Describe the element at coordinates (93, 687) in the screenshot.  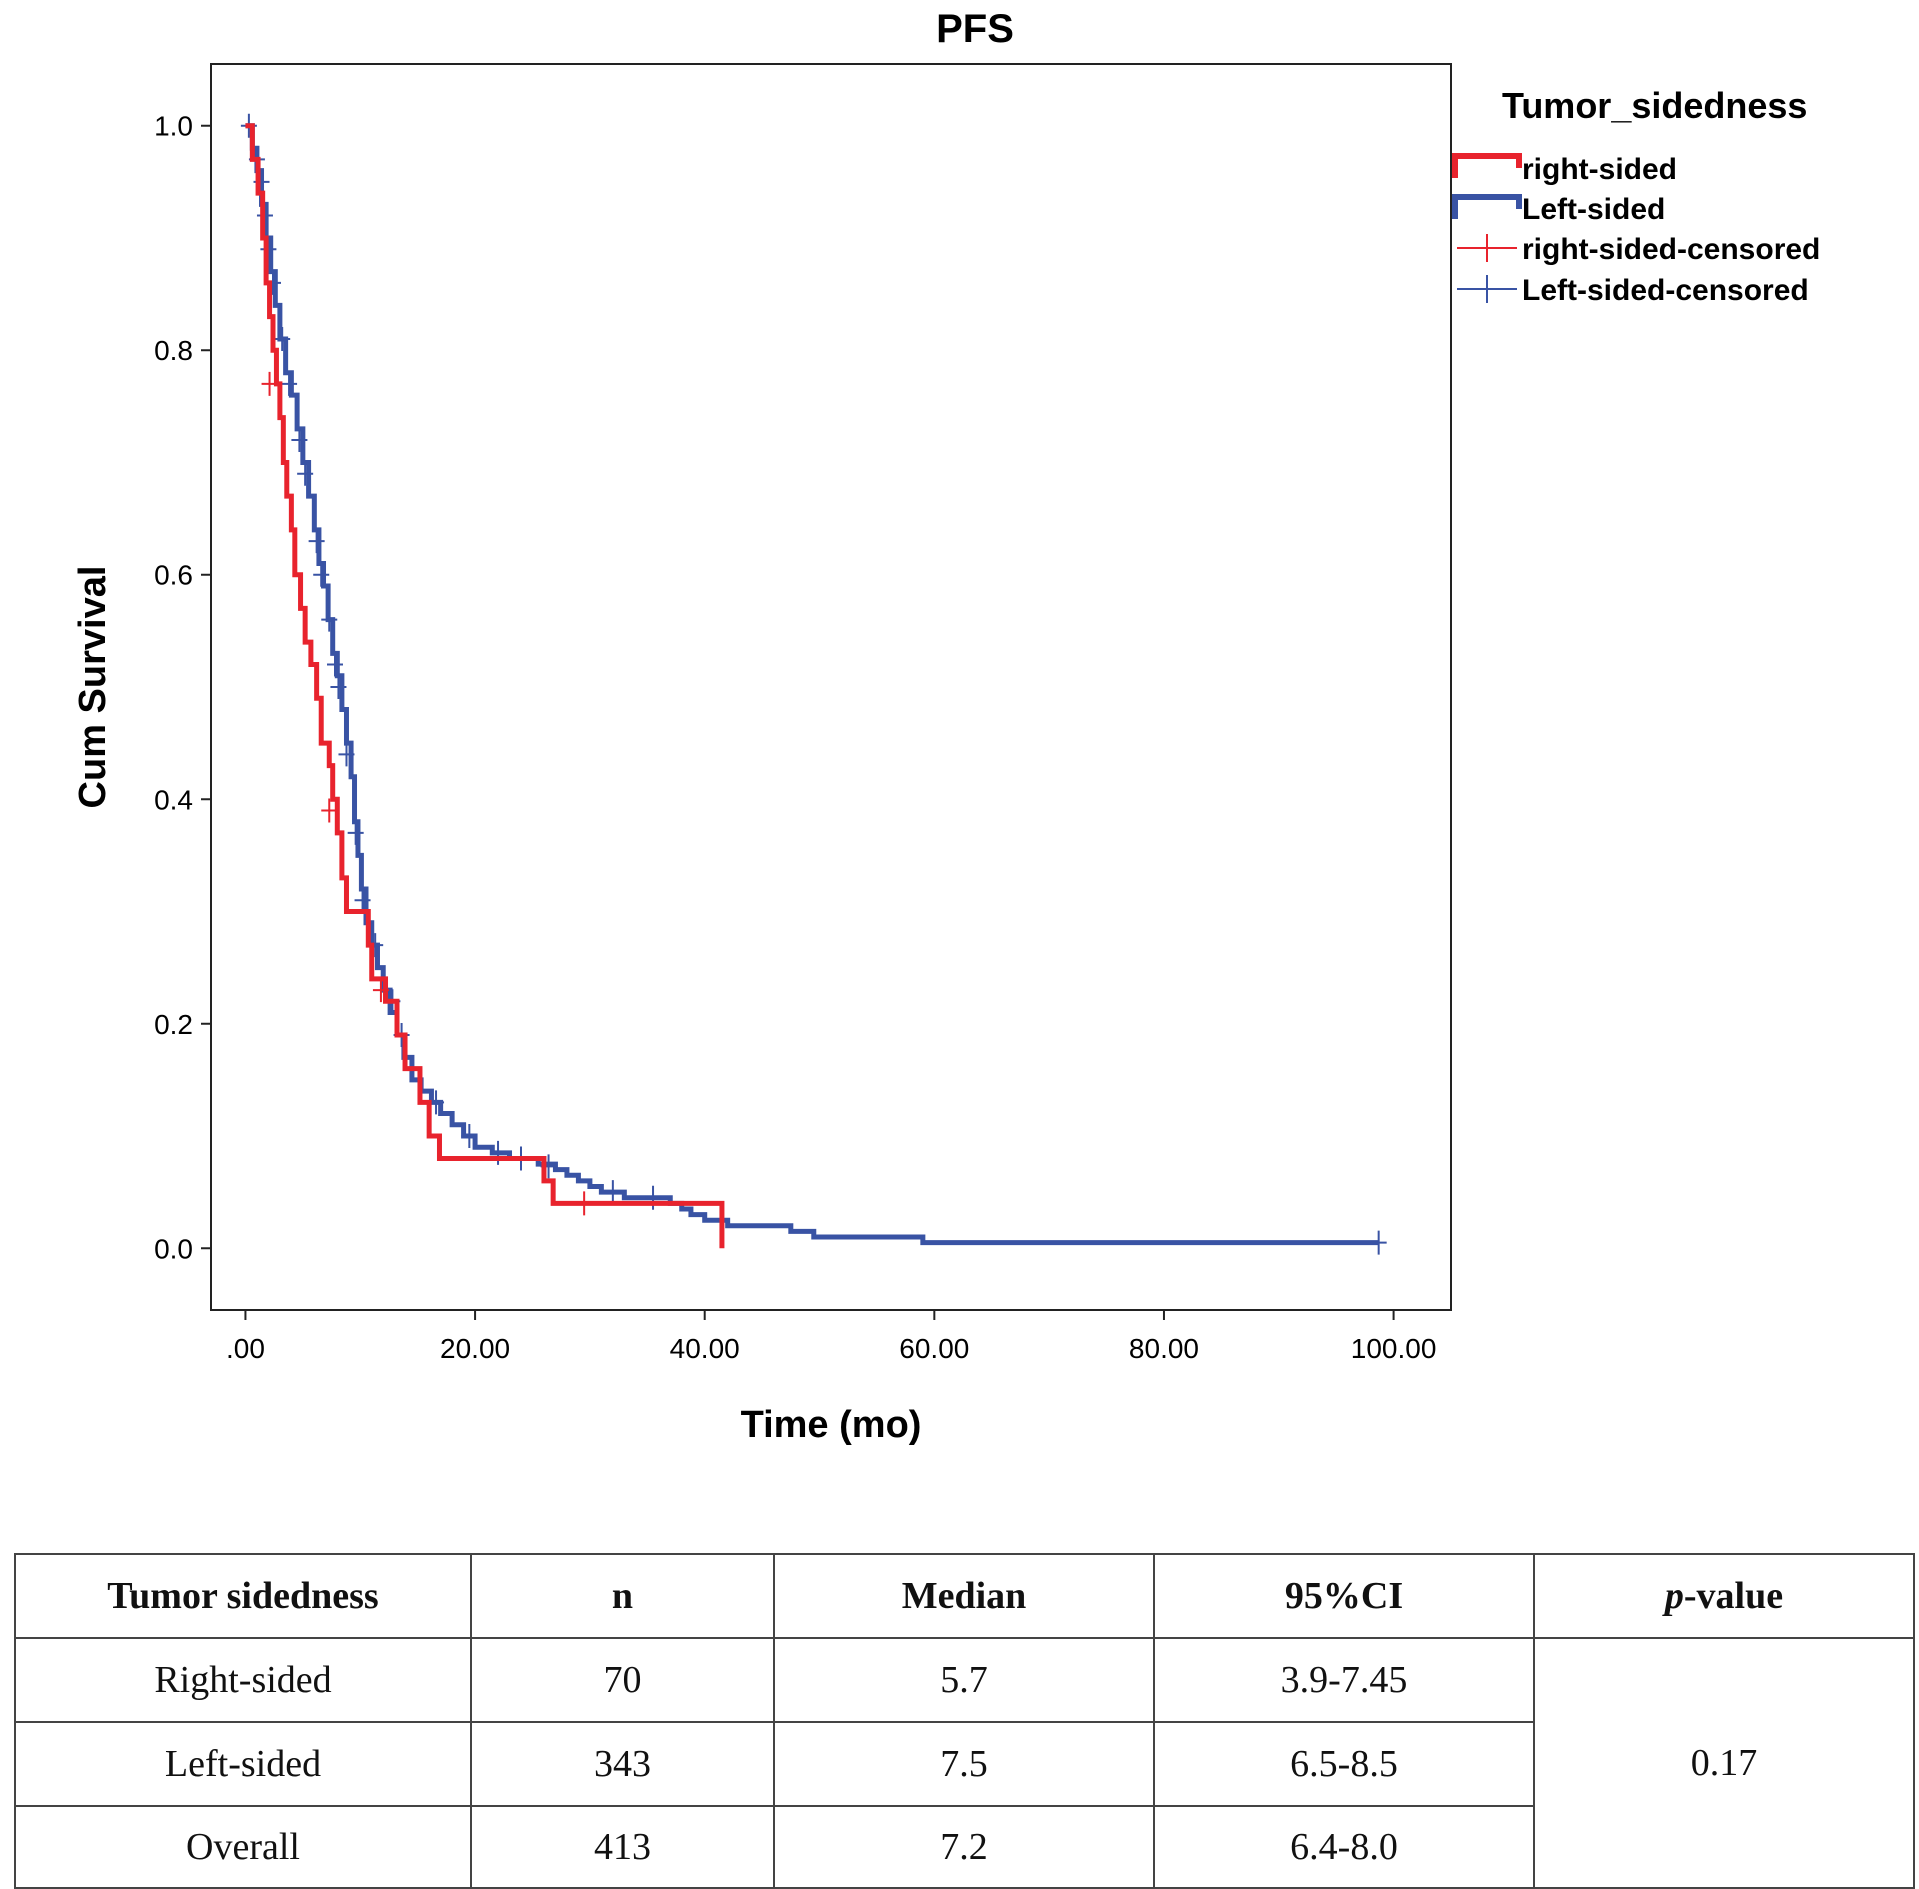
I see `y-axis-label: Cum Survival` at that location.